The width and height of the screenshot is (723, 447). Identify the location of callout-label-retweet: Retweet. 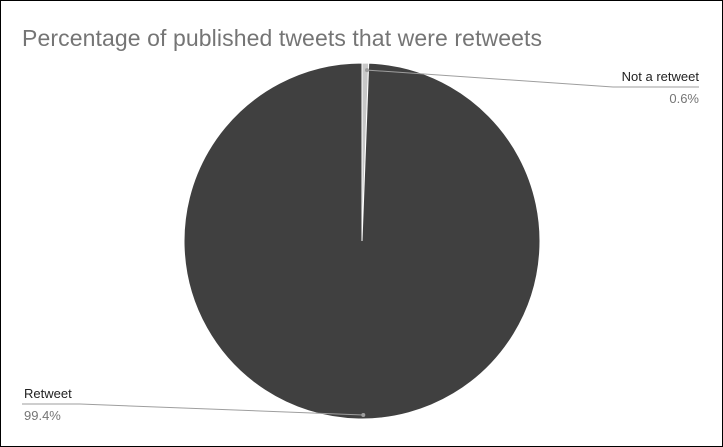
(48, 393).